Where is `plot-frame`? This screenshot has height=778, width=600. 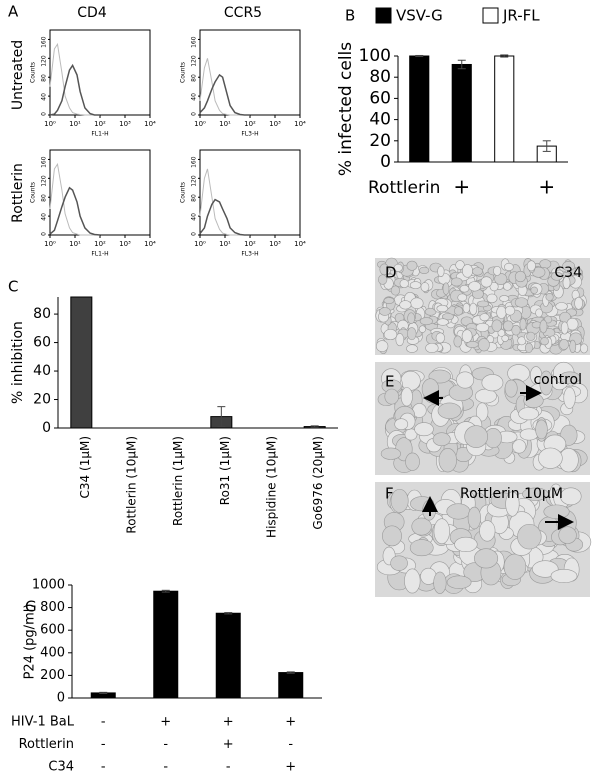 plot-frame is located at coordinates (100, 72).